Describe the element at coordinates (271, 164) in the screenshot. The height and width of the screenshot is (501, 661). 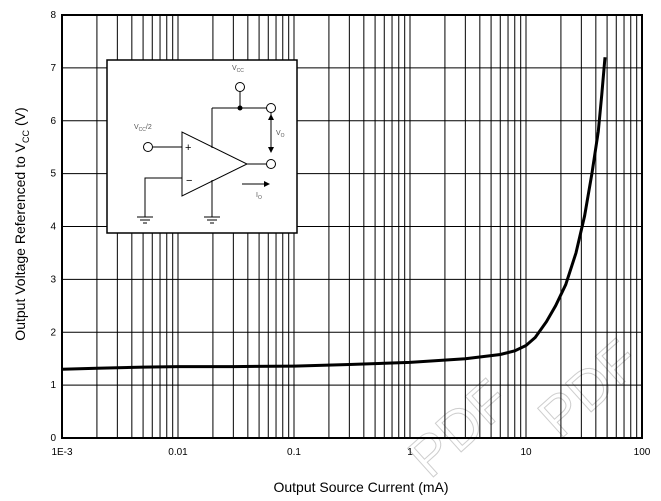
I see `output-terminal` at that location.